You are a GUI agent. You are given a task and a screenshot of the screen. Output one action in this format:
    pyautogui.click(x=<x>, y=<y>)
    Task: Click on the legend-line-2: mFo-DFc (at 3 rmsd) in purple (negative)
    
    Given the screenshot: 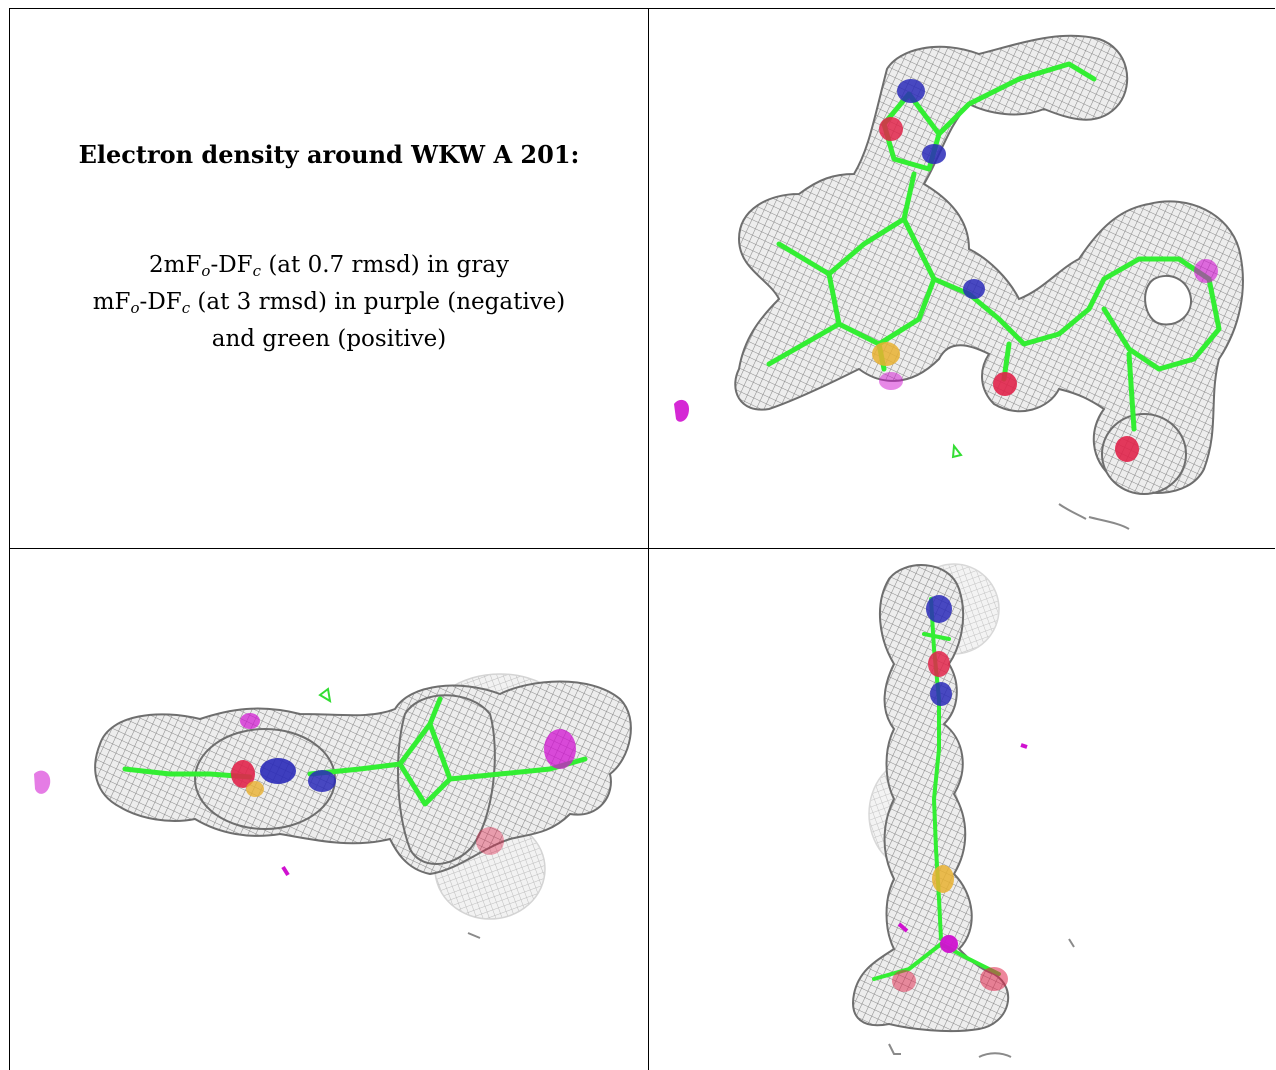 What is the action you would take?
    pyautogui.click(x=329, y=302)
    